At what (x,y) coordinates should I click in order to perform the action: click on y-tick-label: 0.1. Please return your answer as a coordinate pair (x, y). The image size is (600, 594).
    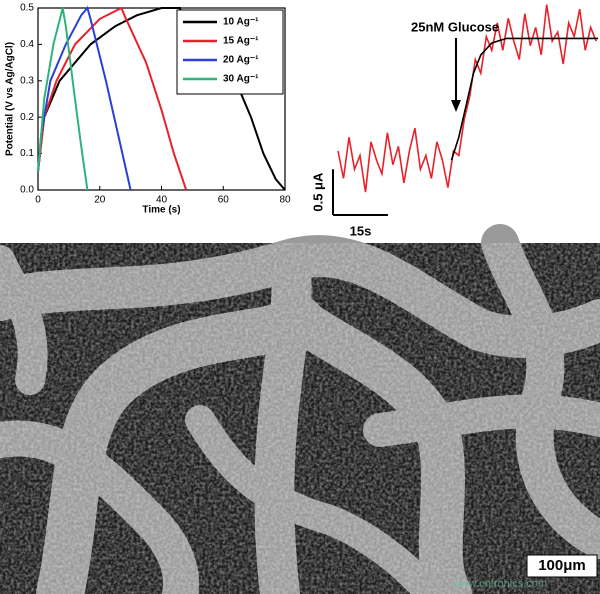
    Looking at the image, I should click on (27, 153).